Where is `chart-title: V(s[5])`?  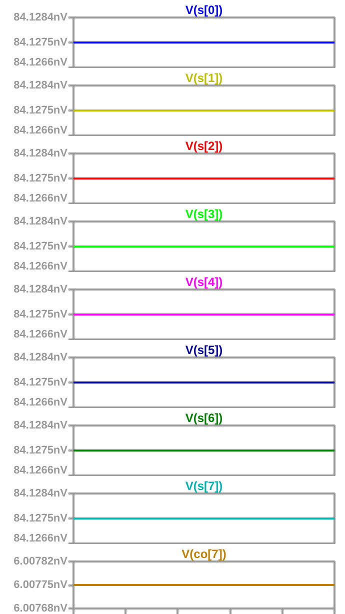 chart-title: V(s[5]) is located at coordinates (204, 350).